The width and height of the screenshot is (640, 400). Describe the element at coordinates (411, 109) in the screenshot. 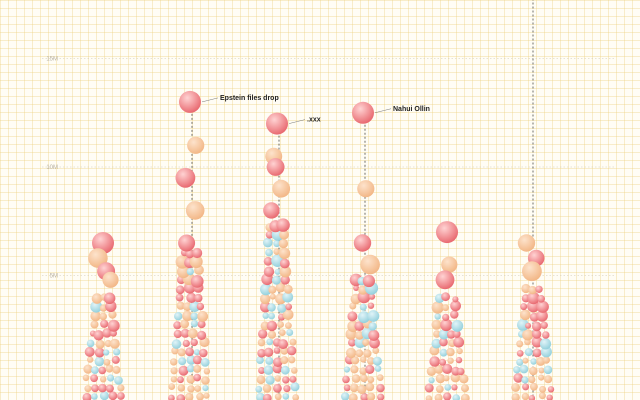

I see `annotation-label: Nahui Ollin` at that location.